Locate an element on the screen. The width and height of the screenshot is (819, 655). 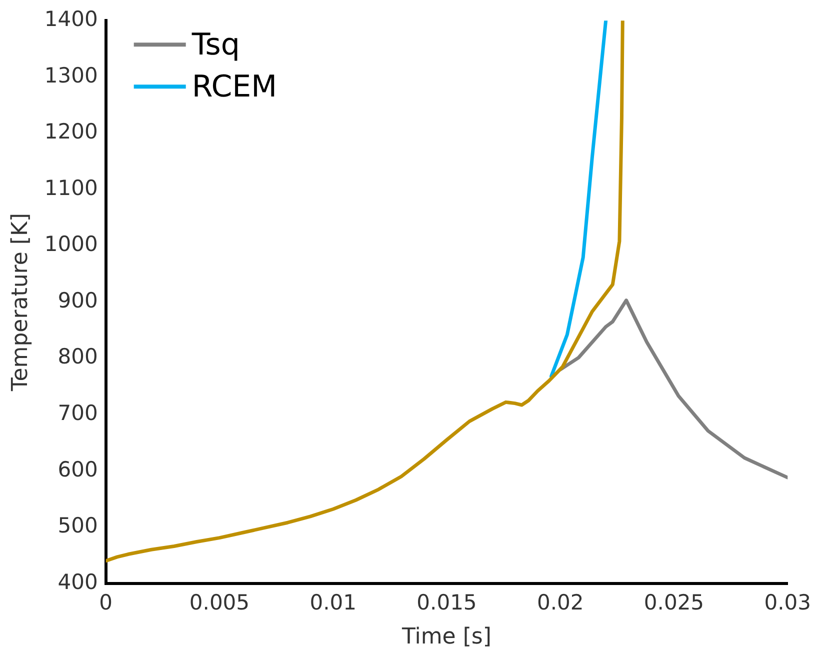
x-tick-label: 0.005 is located at coordinates (219, 602).